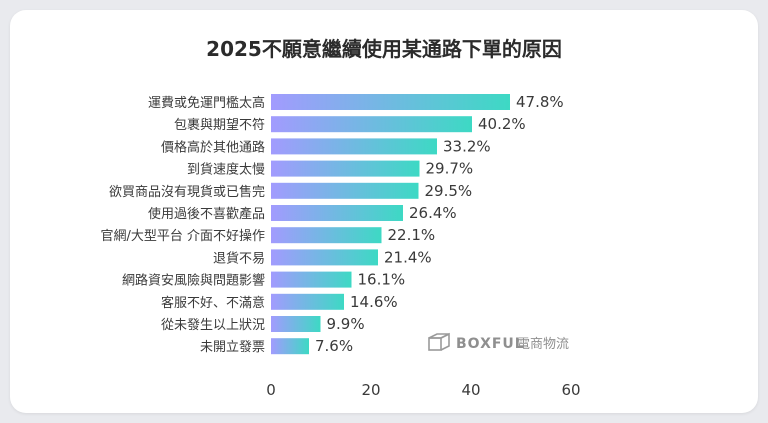 The height and width of the screenshot is (423, 768). What do you see at coordinates (219, 125) in the screenshot?
I see `category-label: 包裹與期望不符` at bounding box center [219, 125].